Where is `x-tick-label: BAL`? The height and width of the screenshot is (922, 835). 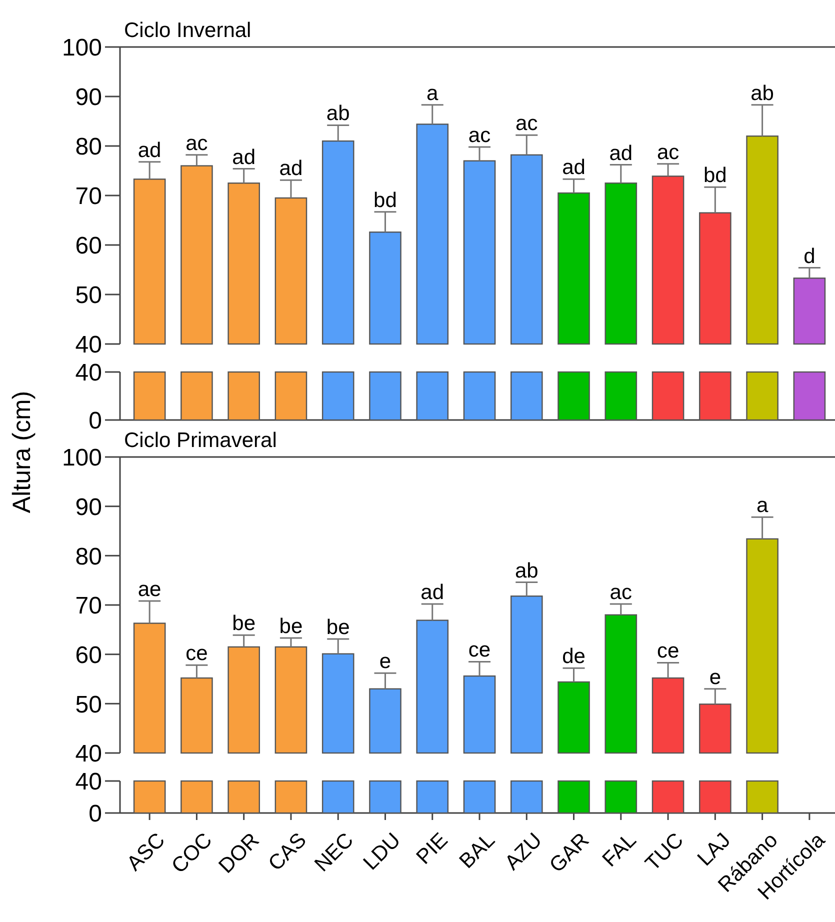 x-tick-label: BAL is located at coordinates (477, 851).